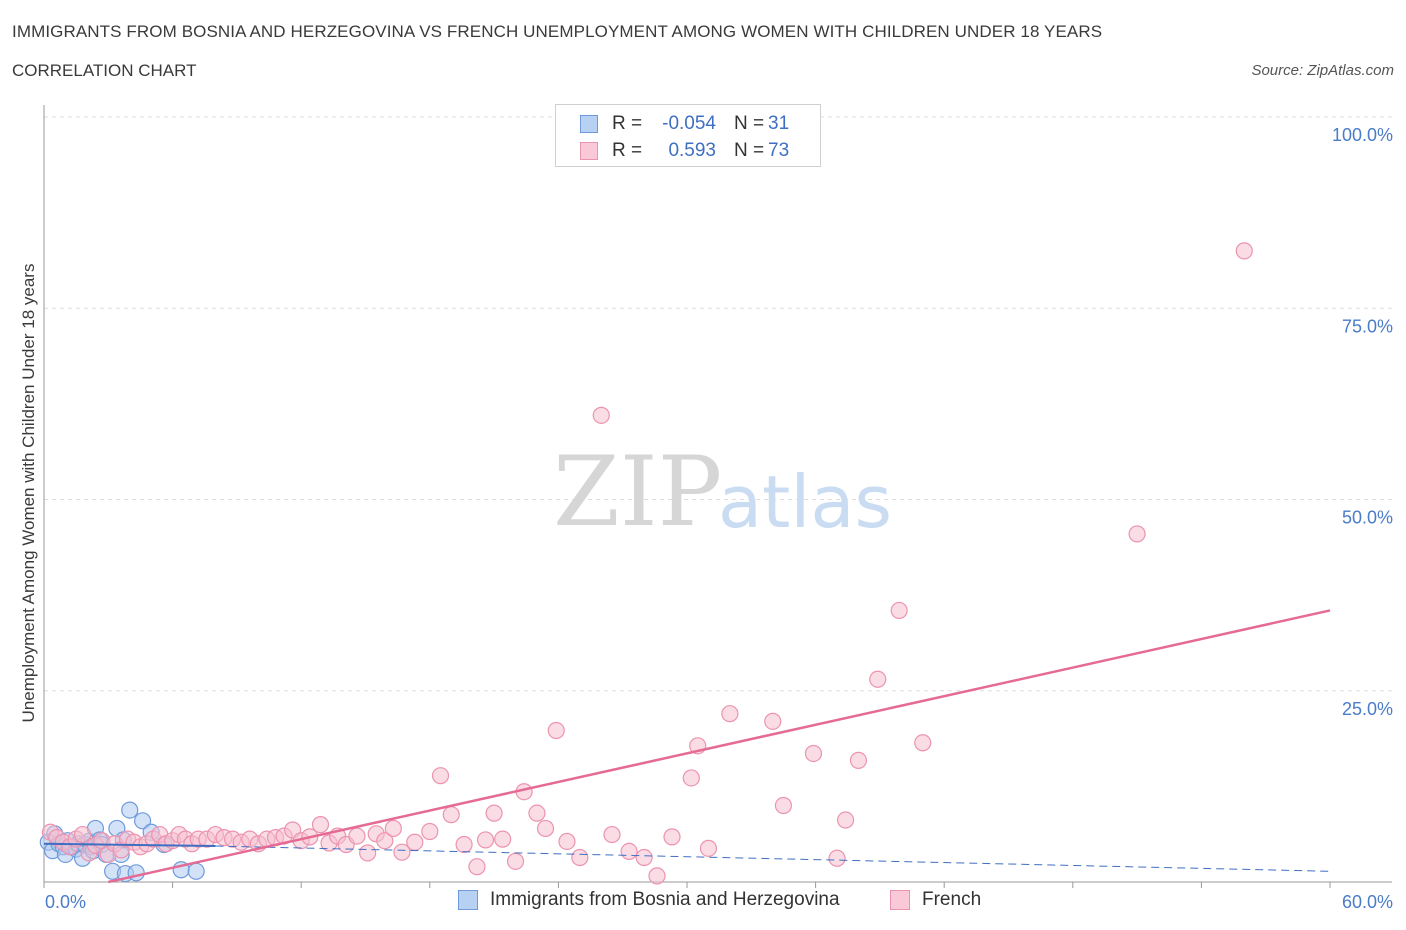 The width and height of the screenshot is (1406, 930). I want to click on y-tick-label: 50.0%, so click(1367, 518).